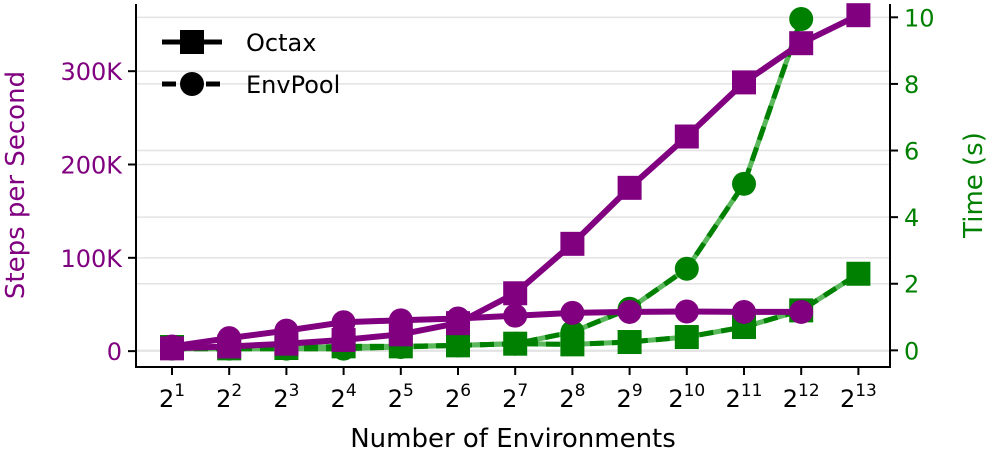 The width and height of the screenshot is (988, 451). Describe the element at coordinates (686, 397) in the screenshot. I see `x-tick-label: 210` at that location.